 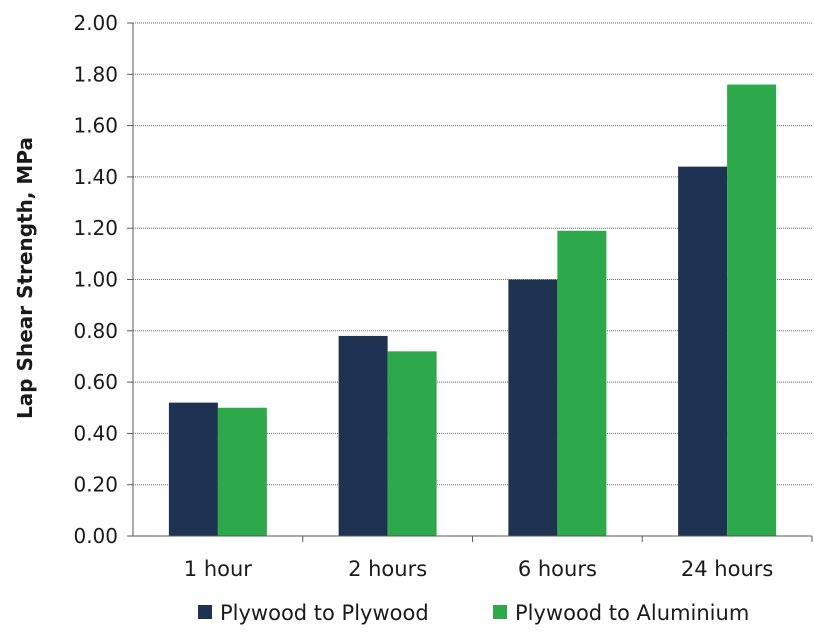 What do you see at coordinates (25, 278) in the screenshot?
I see `y-axis-label: Lap Shear Strength, MPa` at bounding box center [25, 278].